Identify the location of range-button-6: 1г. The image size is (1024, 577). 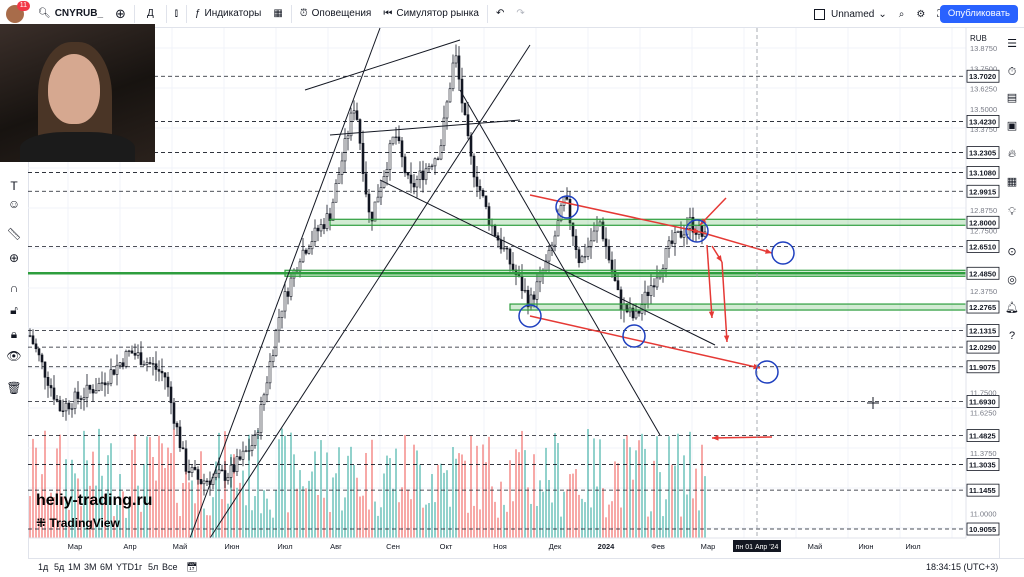
(138, 567).